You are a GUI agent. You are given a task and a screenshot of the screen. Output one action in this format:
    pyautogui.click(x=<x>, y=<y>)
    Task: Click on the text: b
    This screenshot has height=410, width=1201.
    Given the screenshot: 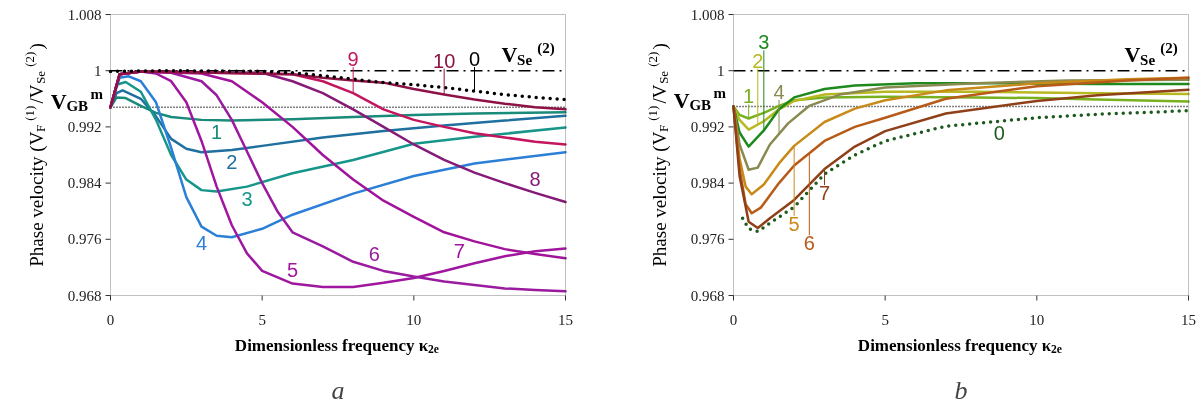 What is the action you would take?
    pyautogui.click(x=961, y=390)
    